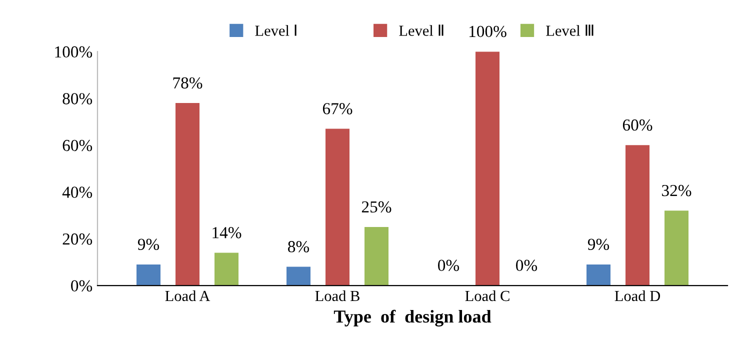 The height and width of the screenshot is (344, 750). I want to click on text: 60%, so click(637, 125).